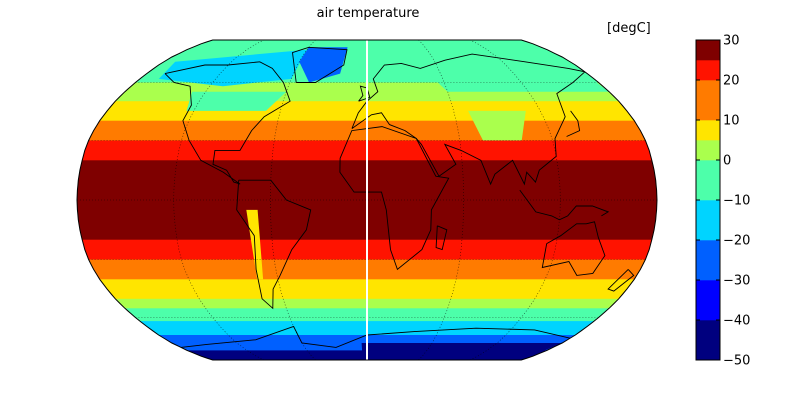  I want to click on colorbar-tick-label: −30, so click(736, 281).